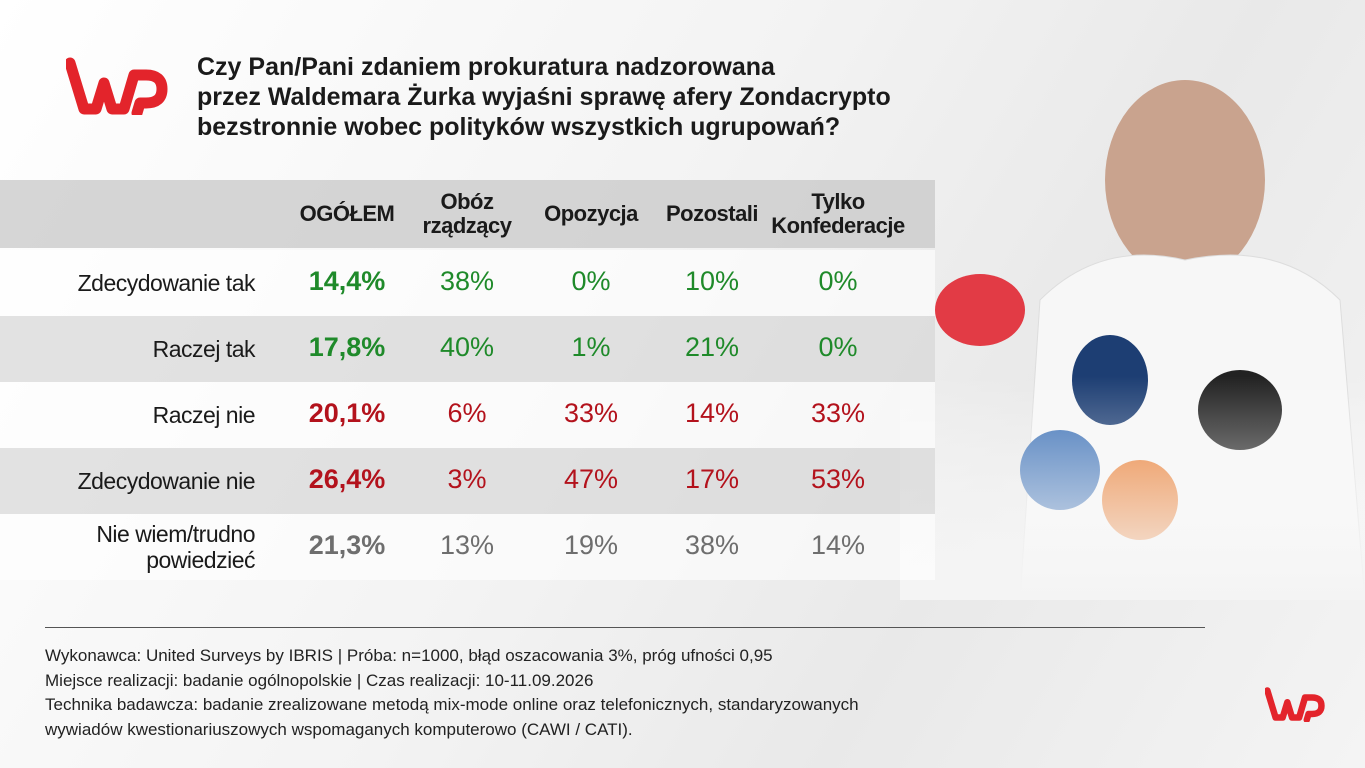  What do you see at coordinates (712, 281) in the screenshot?
I see `cell: 10%` at bounding box center [712, 281].